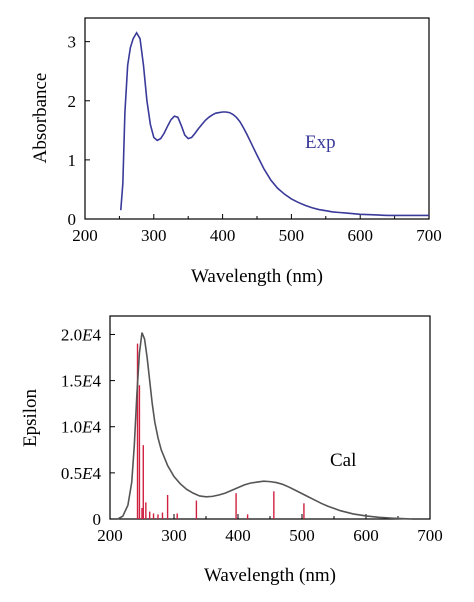 The image size is (474, 602). I want to click on cal-y-axis-title: Epsilon, so click(30, 417).